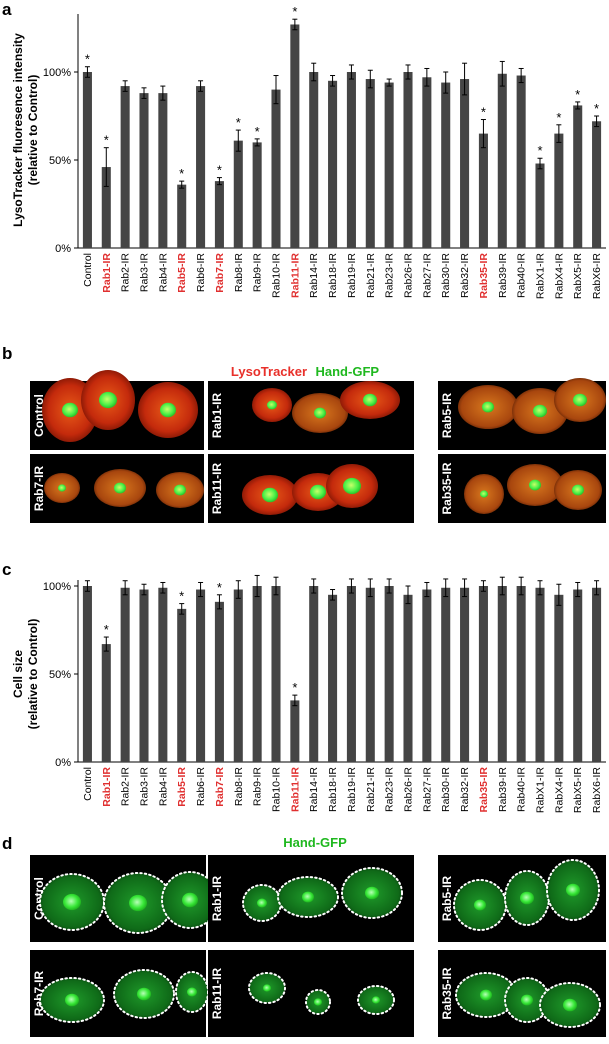 Image resolution: width=609 pixels, height=1044 pixels. Describe the element at coordinates (269, 371) in the screenshot. I see `panel-b-title-red: LysoTracker` at that location.